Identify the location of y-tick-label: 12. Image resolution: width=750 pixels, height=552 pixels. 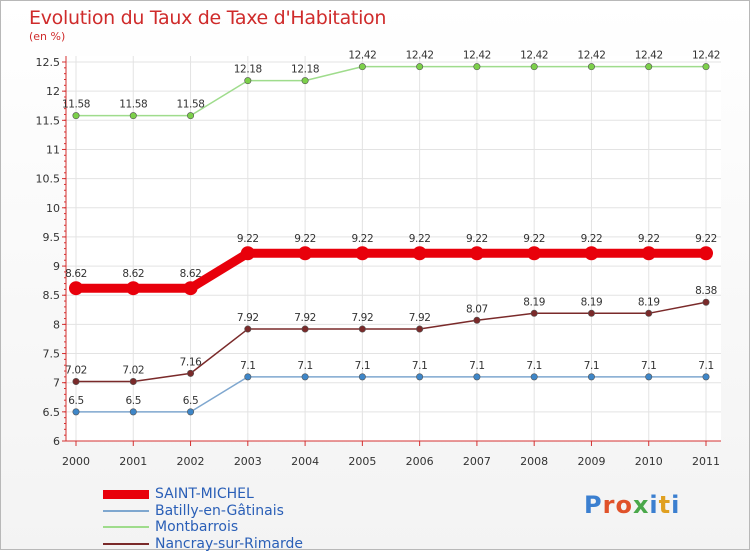
(53, 91).